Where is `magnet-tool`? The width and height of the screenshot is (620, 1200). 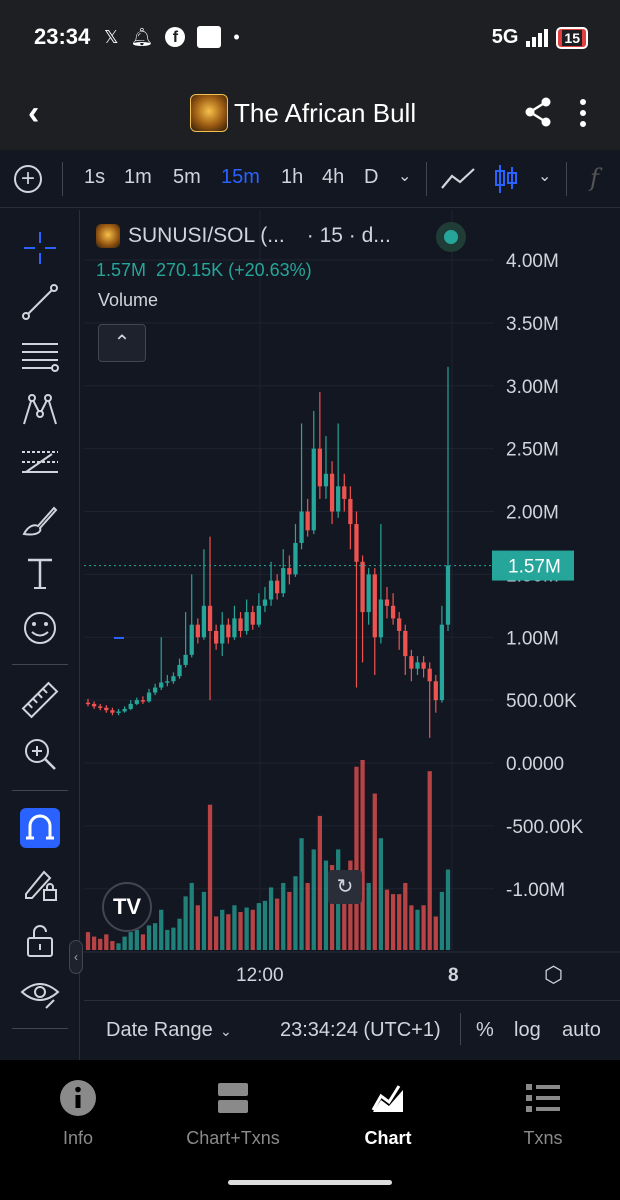 magnet-tool is located at coordinates (40, 828).